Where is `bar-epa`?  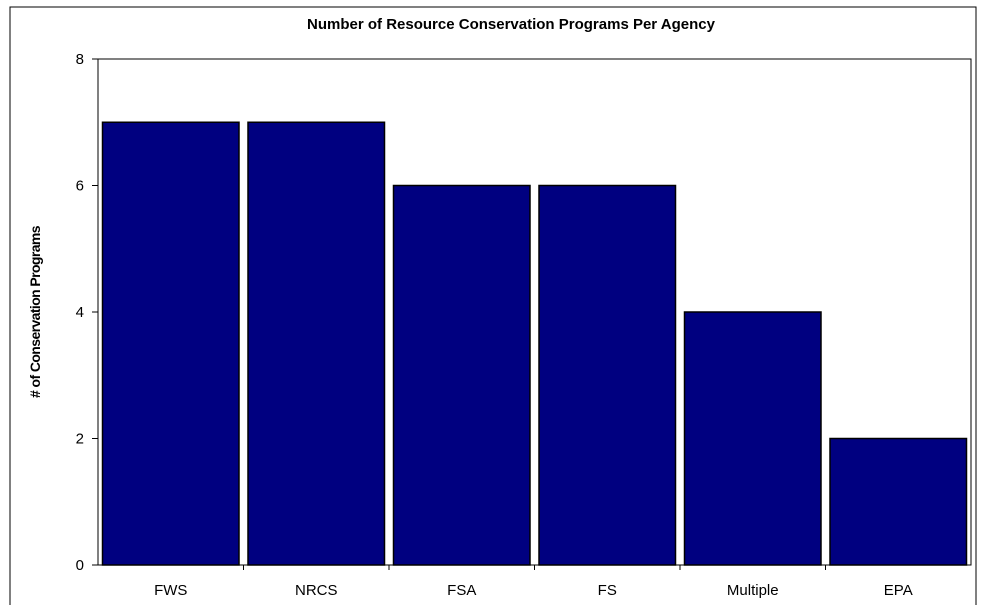
bar-epa is located at coordinates (898, 501).